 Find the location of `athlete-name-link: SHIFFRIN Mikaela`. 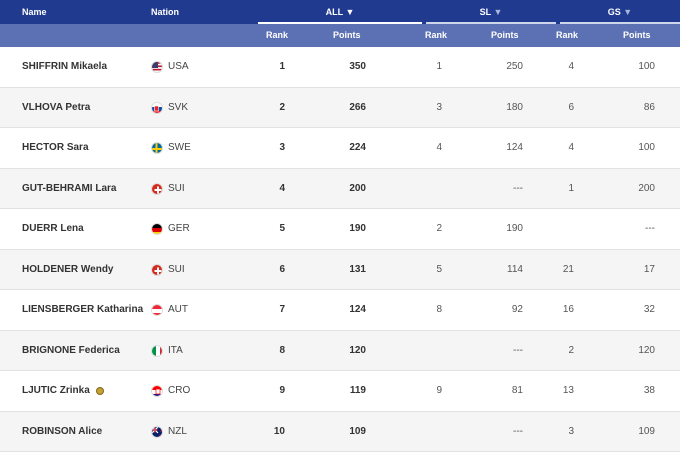

athlete-name-link: SHIFFRIN Mikaela is located at coordinates (65, 66).